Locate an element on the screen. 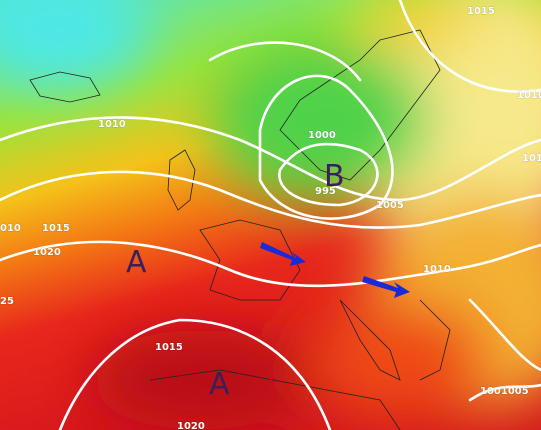 The width and height of the screenshot is (541, 430). isobar-label: 1005 is located at coordinates (390, 205).